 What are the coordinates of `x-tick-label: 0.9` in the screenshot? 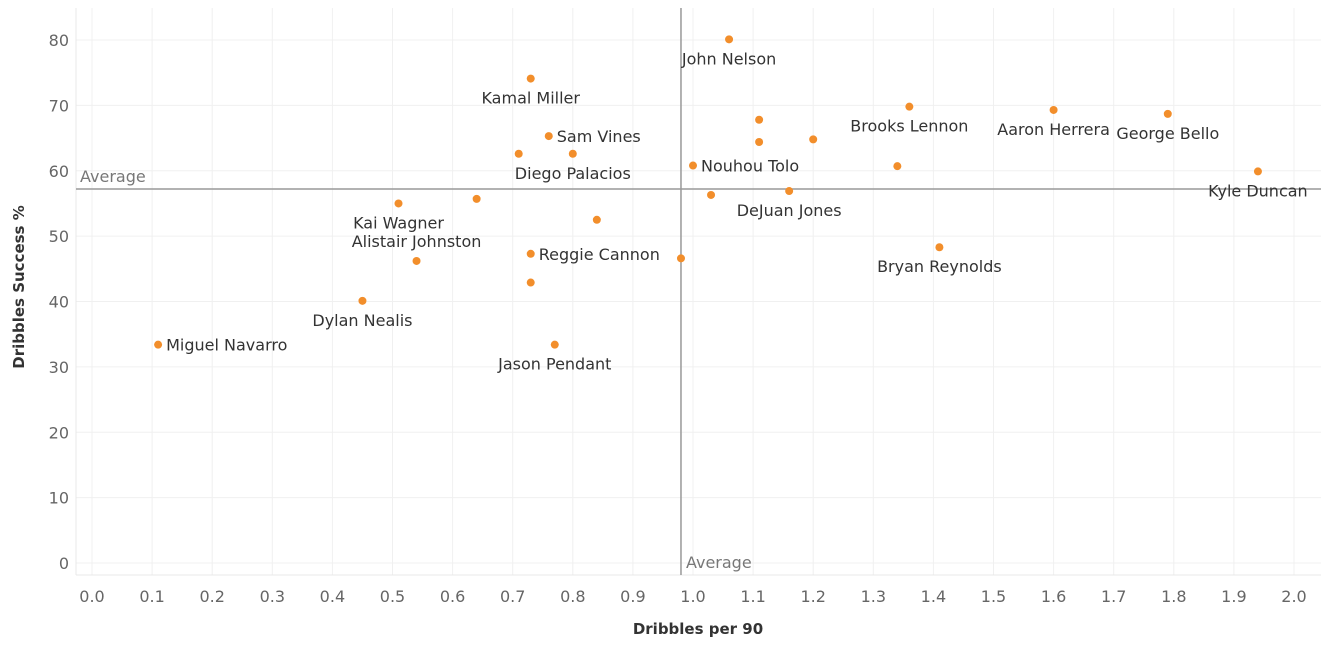 It's located at (632, 596).